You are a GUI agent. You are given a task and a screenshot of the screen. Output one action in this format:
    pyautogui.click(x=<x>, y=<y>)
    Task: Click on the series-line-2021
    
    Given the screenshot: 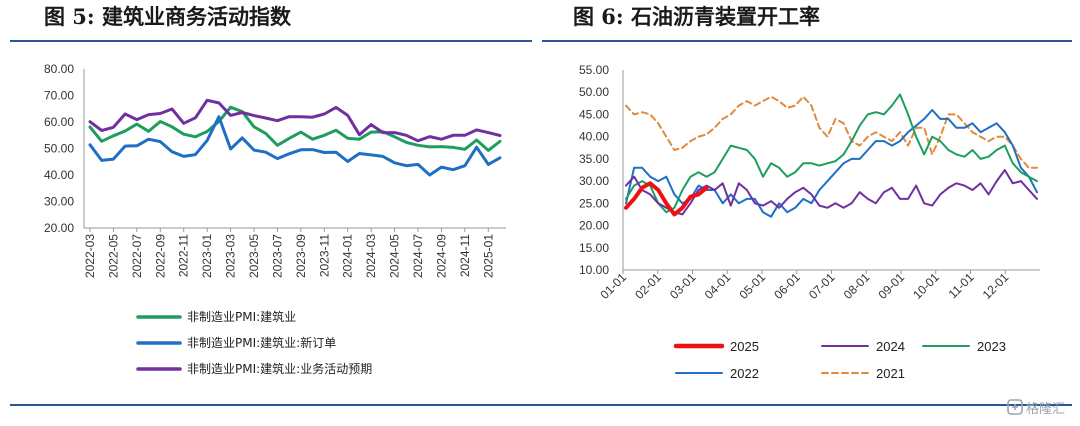 What is the action you would take?
    pyautogui.click(x=831, y=132)
    